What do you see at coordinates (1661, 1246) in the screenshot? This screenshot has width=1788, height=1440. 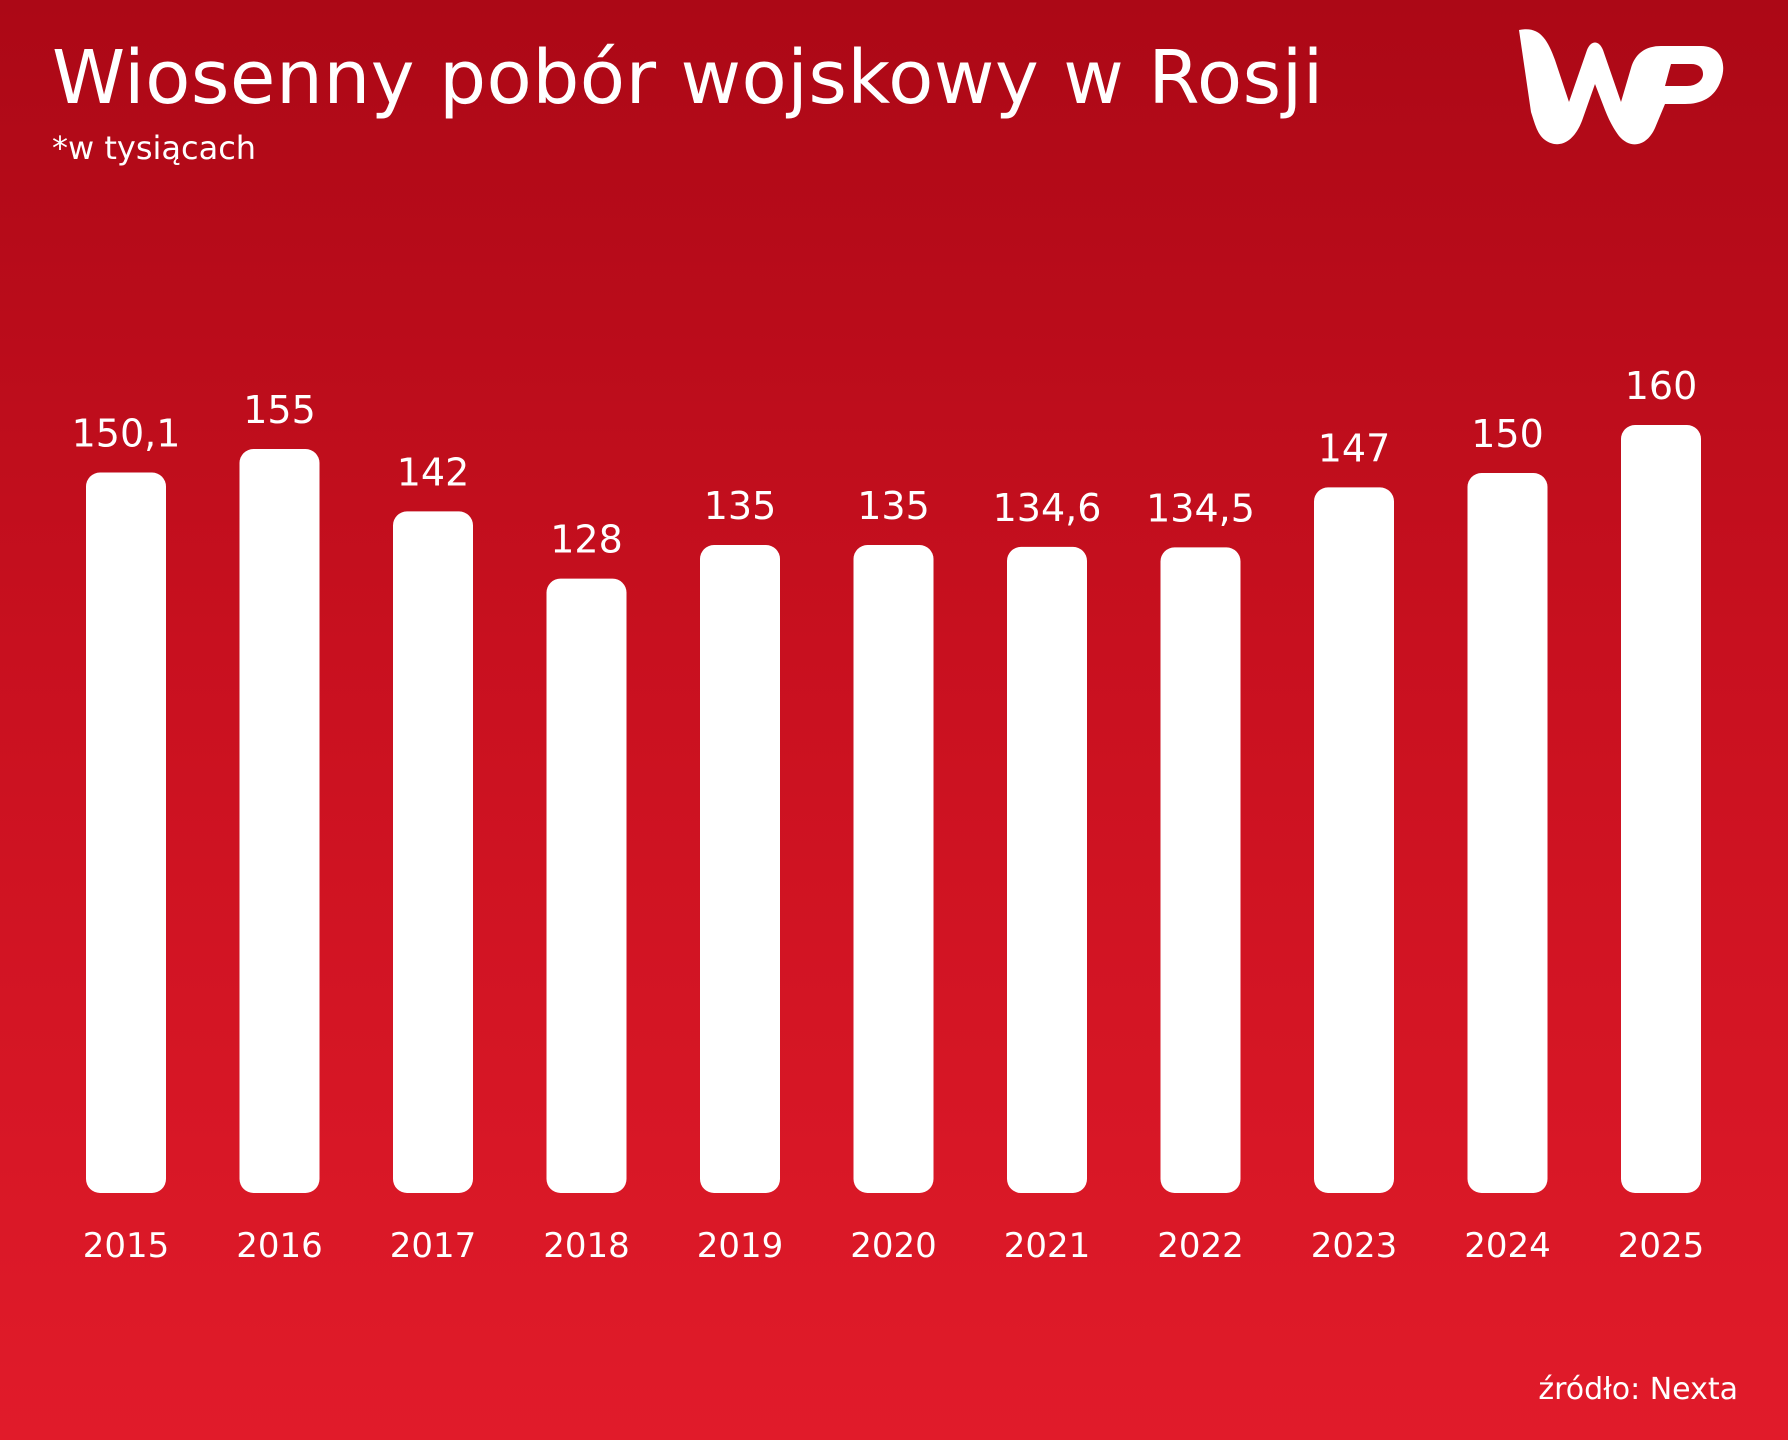 I see `x-tick-label-2025: 2025` at bounding box center [1661, 1246].